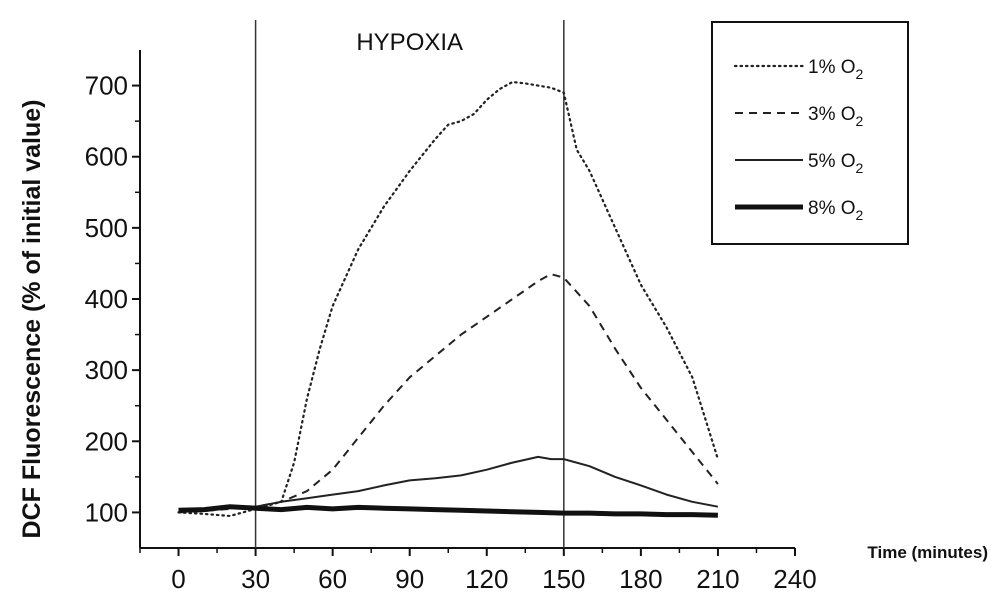 This screenshot has width=993, height=595. Describe the element at coordinates (836, 163) in the screenshot. I see `legend-label: 5% O2` at that location.